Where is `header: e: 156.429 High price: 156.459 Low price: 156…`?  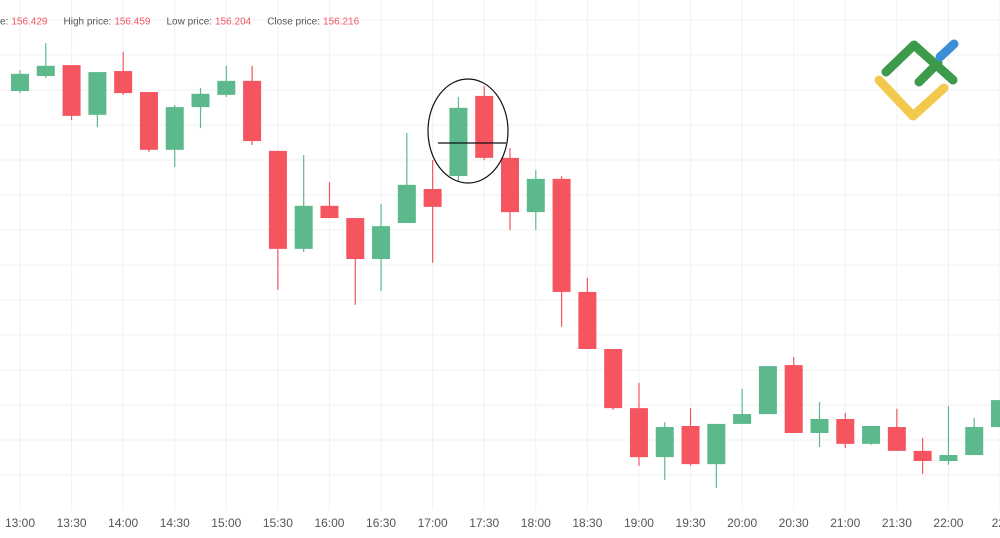
header: e: 156.429 High price: 156.459 Low price: 156… is located at coordinates (180, 22).